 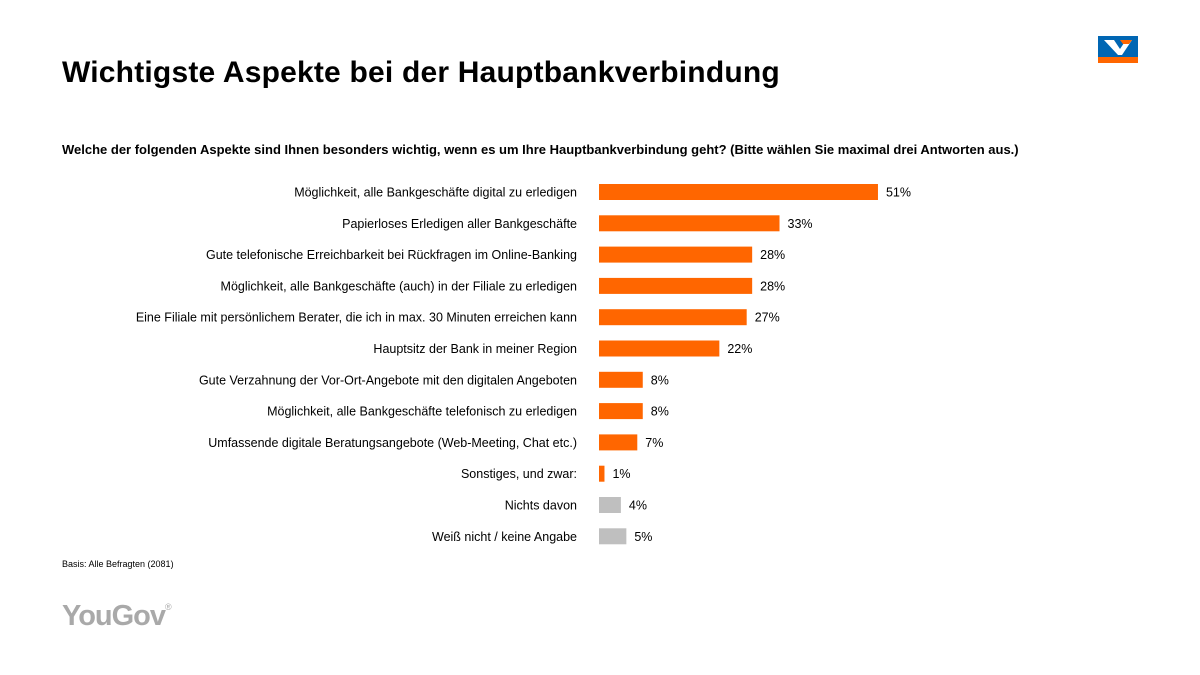 I want to click on category-label: Weiß nicht / keine Angabe, so click(x=504, y=537).